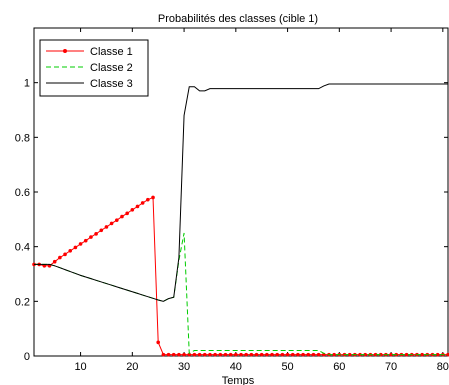 The width and height of the screenshot is (449, 385). I want to click on legend-label-2: Classe 2, so click(111, 68).